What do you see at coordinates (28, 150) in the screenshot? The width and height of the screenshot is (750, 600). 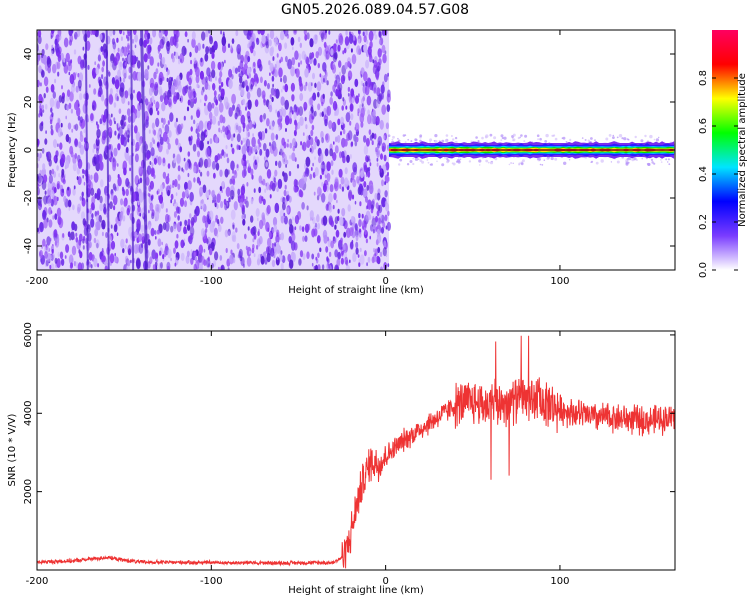 I see `y-tick-label: 0` at bounding box center [28, 150].